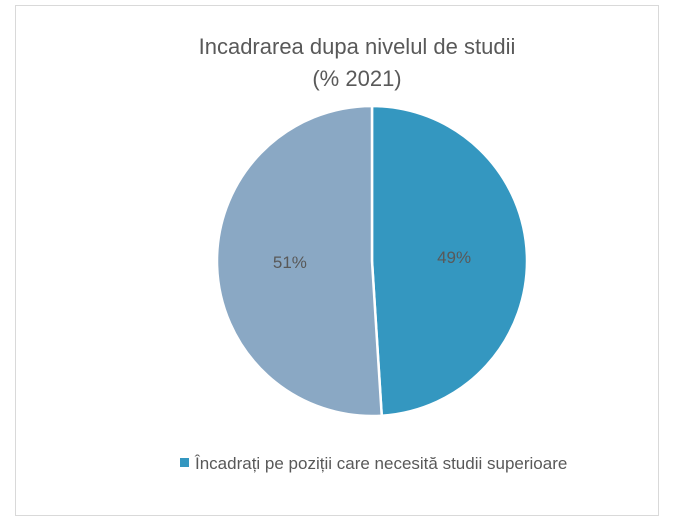 The height and width of the screenshot is (524, 673). Describe the element at coordinates (454, 257) in the screenshot. I see `data-label: 49%` at that location.